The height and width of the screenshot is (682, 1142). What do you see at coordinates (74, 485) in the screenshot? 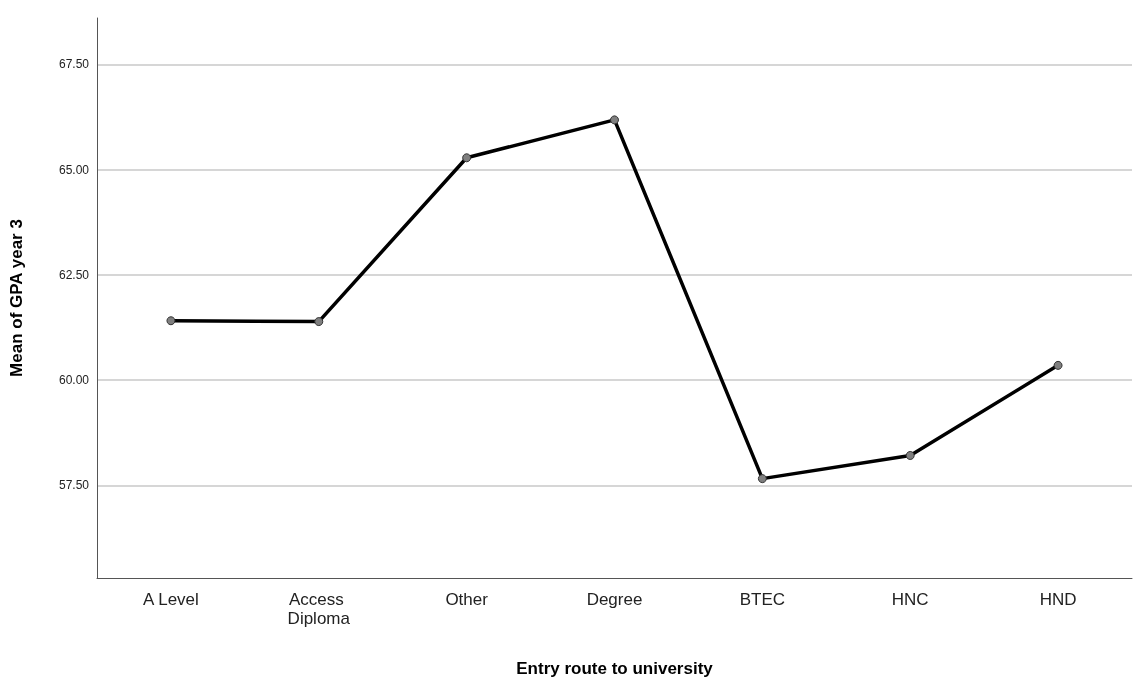
I see `y-tick-label: 57.50` at bounding box center [74, 485].